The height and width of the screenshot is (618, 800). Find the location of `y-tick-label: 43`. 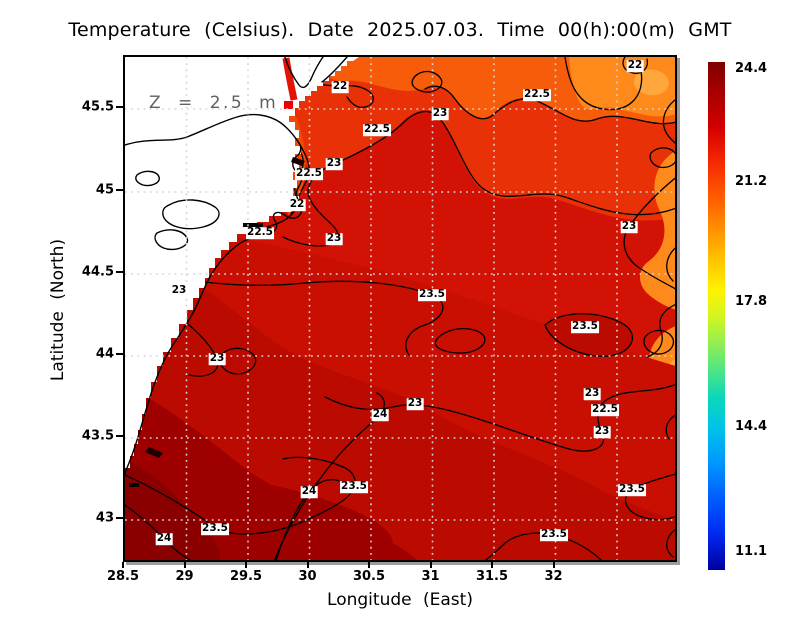

y-tick-label: 43 is located at coordinates (104, 518).